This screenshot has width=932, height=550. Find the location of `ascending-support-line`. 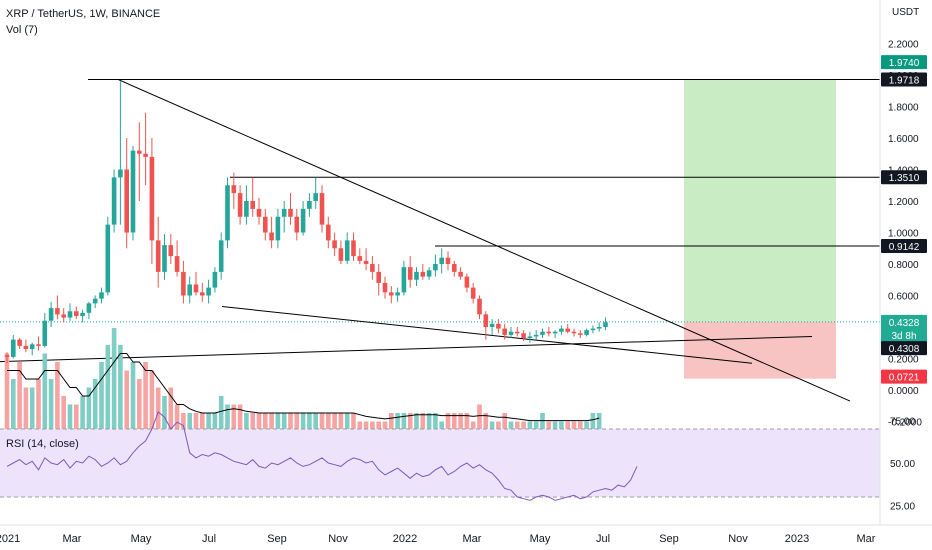

ascending-support-line is located at coordinates (406, 349).